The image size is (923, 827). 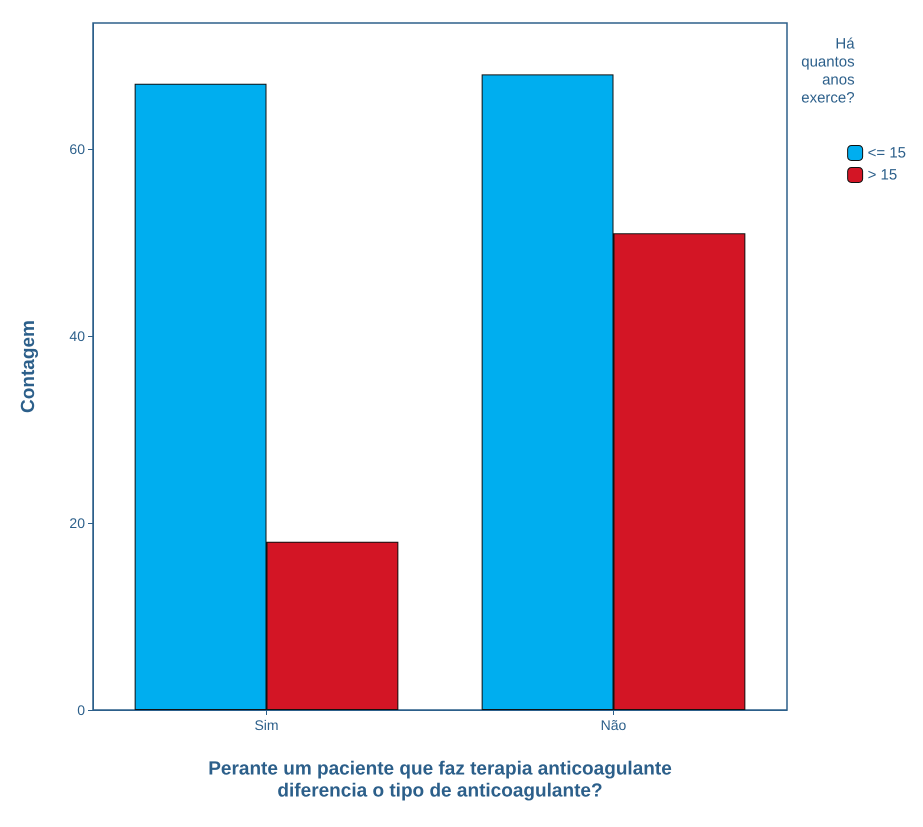 I want to click on x-tick-label: Sim, so click(x=266, y=725).